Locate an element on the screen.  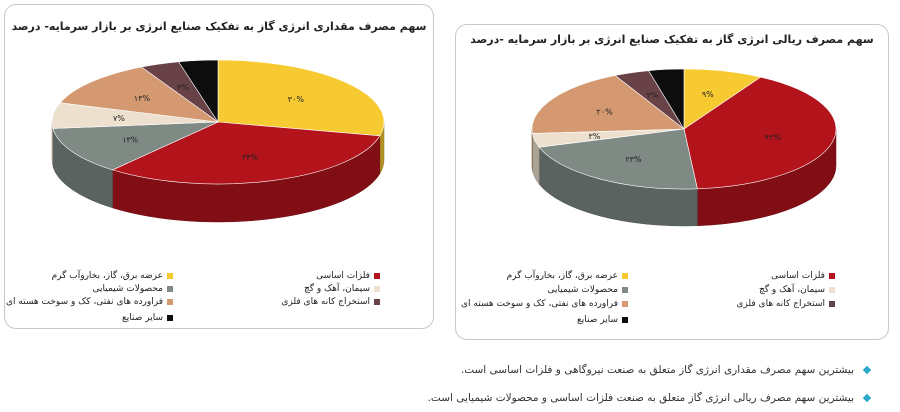
pie-chart-quantity: ۳۰% ۳۴% ۱۳% ۷% ۱۳% ۳% is located at coordinates (218, 141).